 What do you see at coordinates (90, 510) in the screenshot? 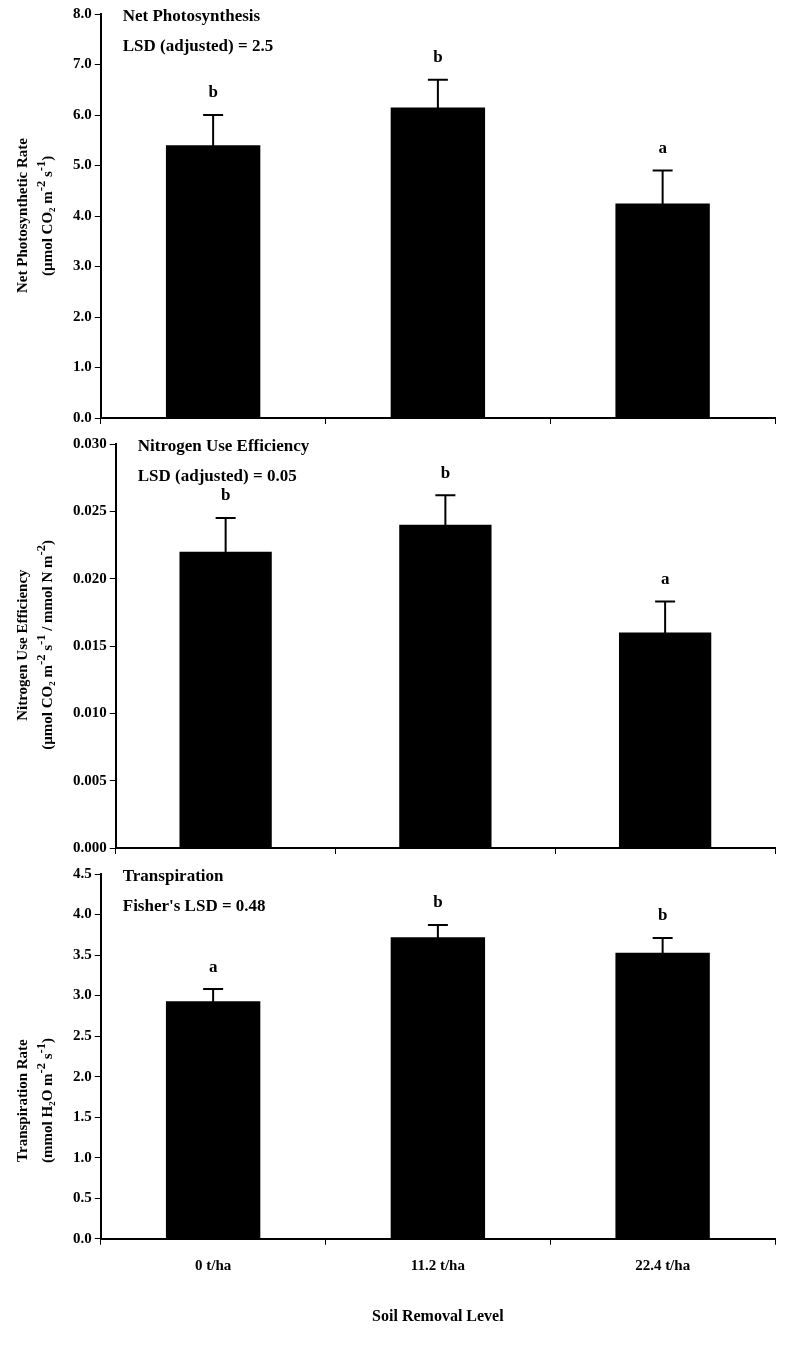
I see `y-tick-label: 0.025` at bounding box center [90, 510].